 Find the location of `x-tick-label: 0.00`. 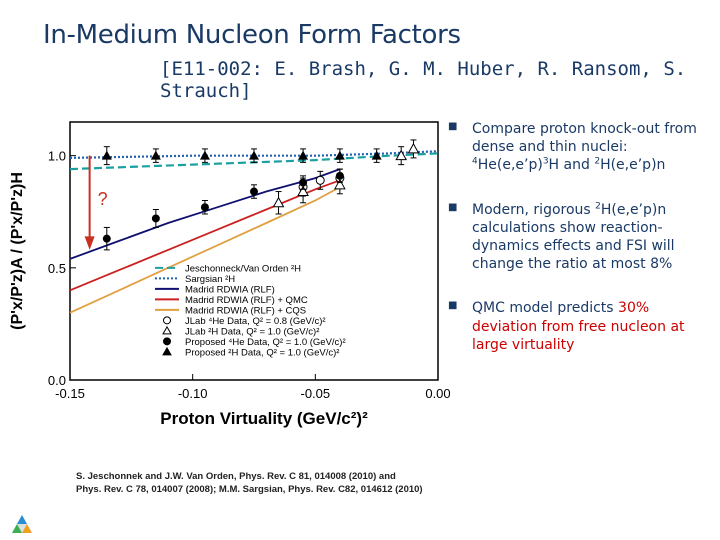

x-tick-label: 0.00 is located at coordinates (437, 393).